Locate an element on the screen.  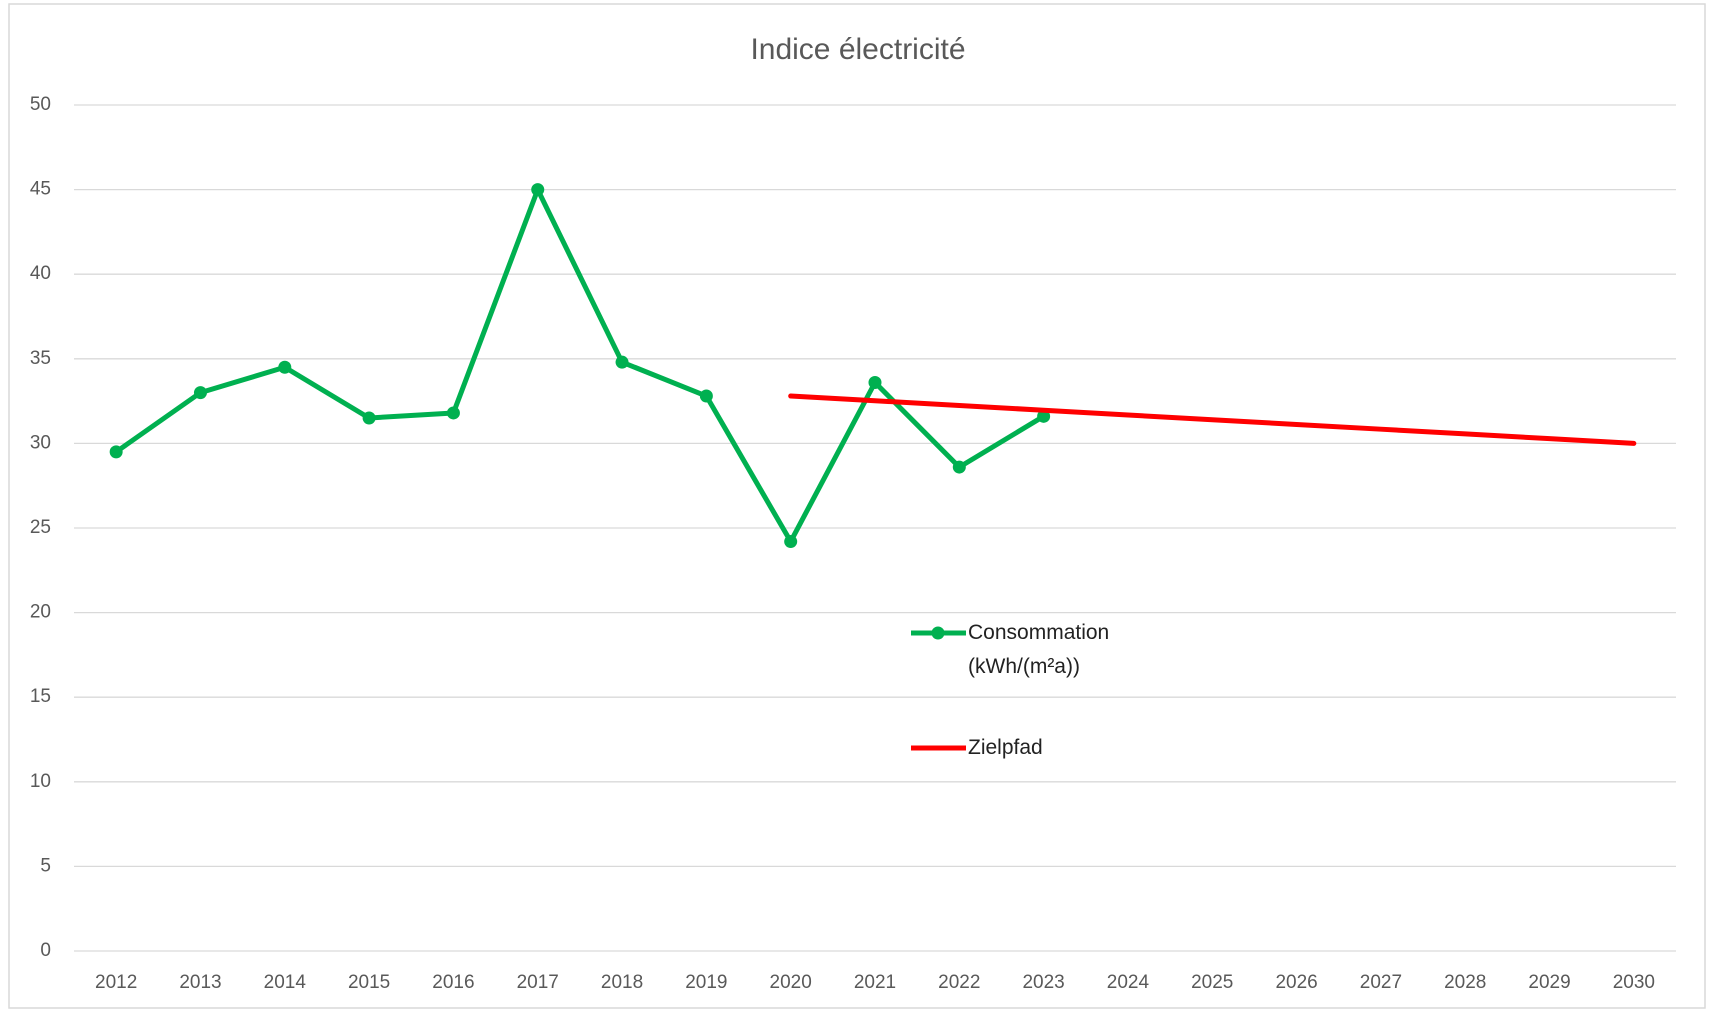
x-tick-label: 2018 is located at coordinates (622, 982).